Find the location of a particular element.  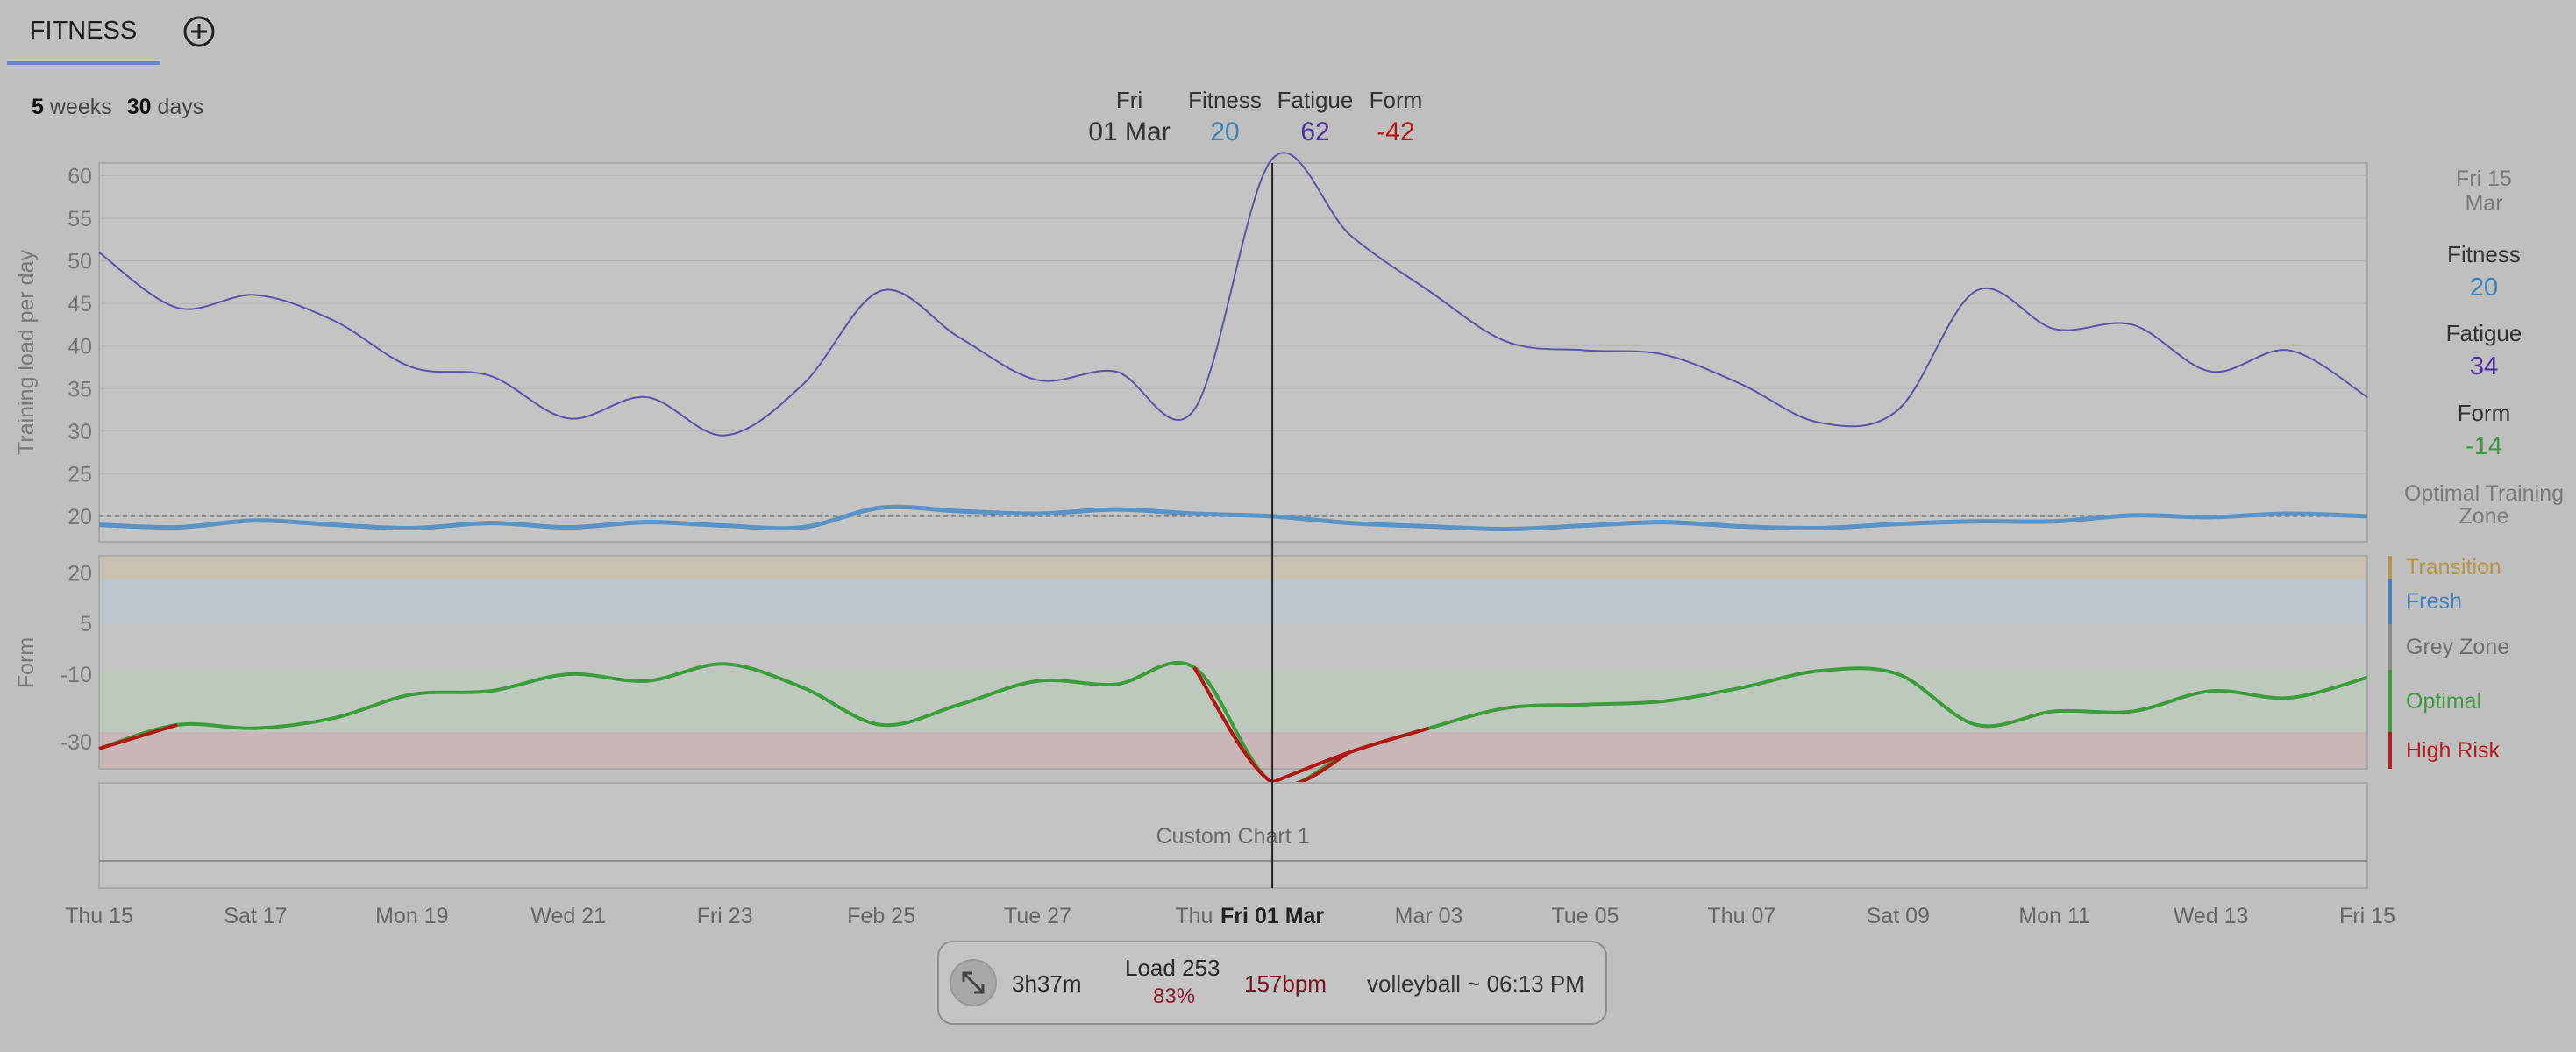

form-y-axis: 20 5 -10 -30 is located at coordinates (76, 658).